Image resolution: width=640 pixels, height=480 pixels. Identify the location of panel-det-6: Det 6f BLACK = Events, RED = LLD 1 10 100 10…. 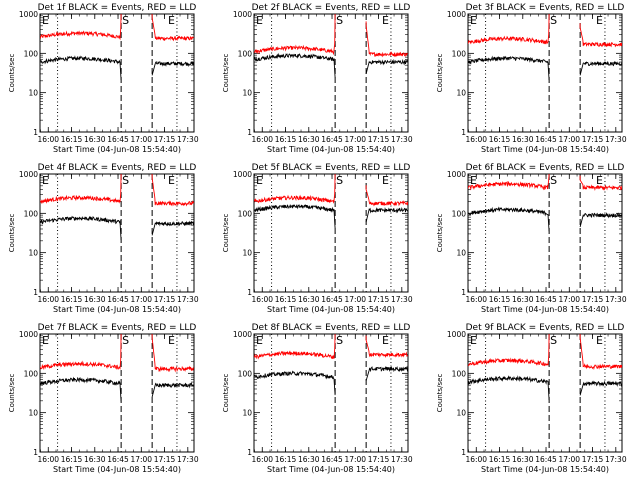
(531, 238).